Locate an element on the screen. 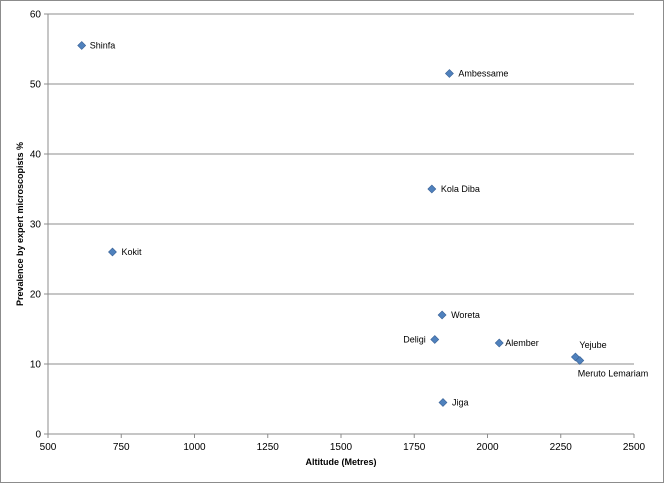 Image resolution: width=664 pixels, height=483 pixels. y-tick-label: 0 is located at coordinates (38, 435).